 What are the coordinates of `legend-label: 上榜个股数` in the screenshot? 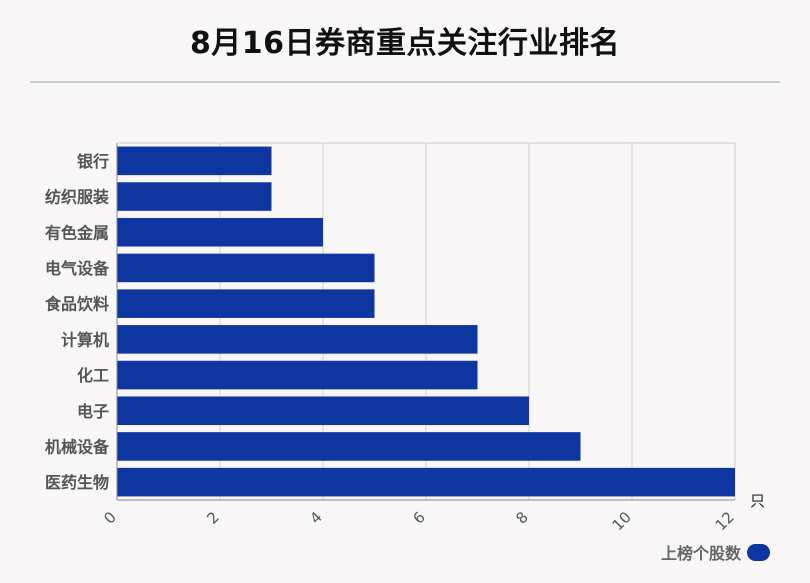 It's located at (700, 553).